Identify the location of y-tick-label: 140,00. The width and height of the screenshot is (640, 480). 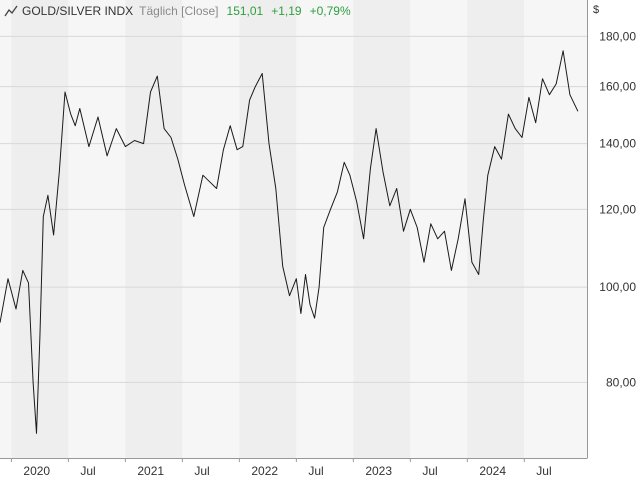
(617, 144).